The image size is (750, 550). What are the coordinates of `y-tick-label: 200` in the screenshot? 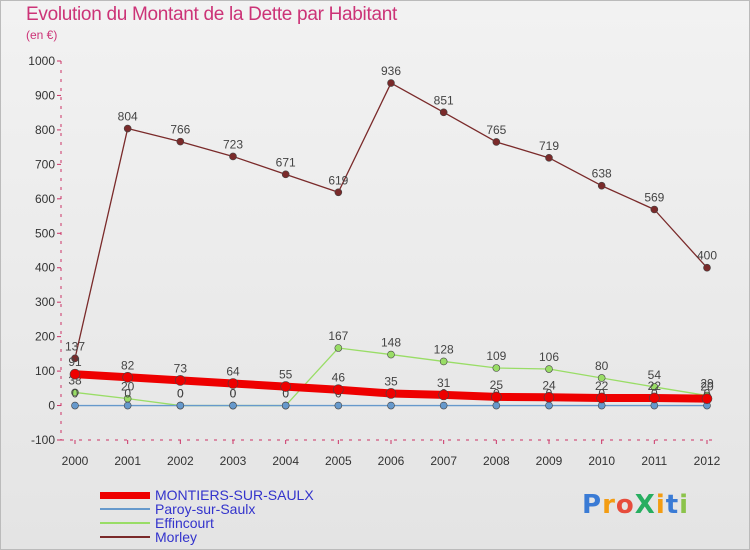 It's located at (45, 337).